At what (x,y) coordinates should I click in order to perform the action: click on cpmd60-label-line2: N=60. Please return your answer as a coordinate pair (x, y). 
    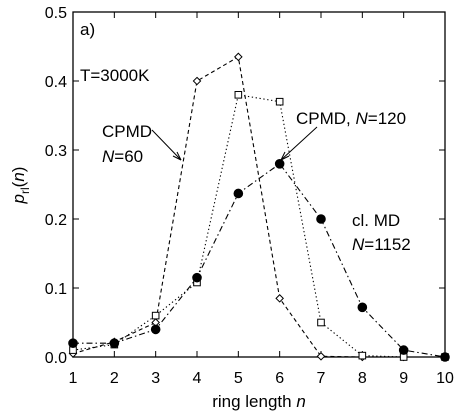
    Looking at the image, I should click on (122, 156).